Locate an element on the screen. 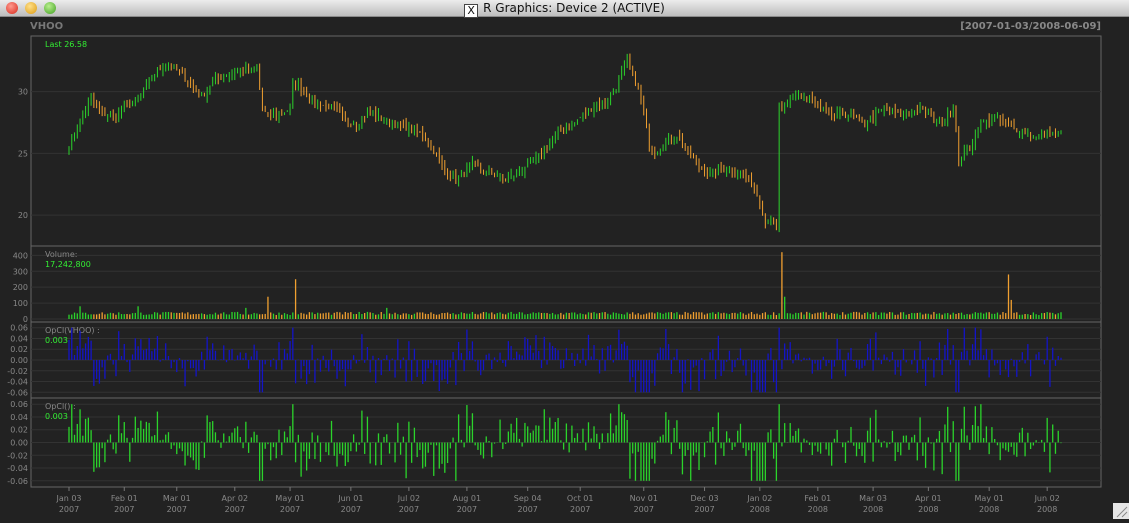 The width and height of the screenshot is (1129, 523). chart-symbol: VHOO is located at coordinates (46, 26).